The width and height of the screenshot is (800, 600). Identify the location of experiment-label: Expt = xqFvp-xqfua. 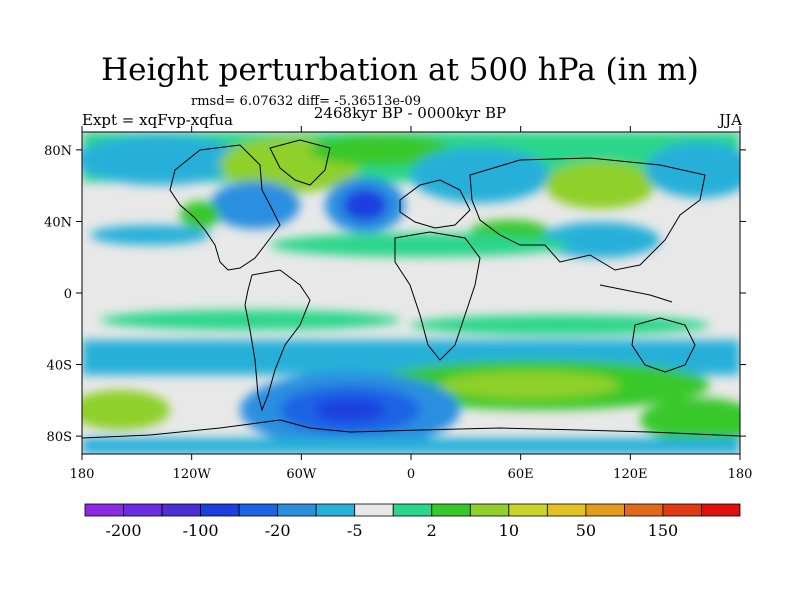
(157, 120).